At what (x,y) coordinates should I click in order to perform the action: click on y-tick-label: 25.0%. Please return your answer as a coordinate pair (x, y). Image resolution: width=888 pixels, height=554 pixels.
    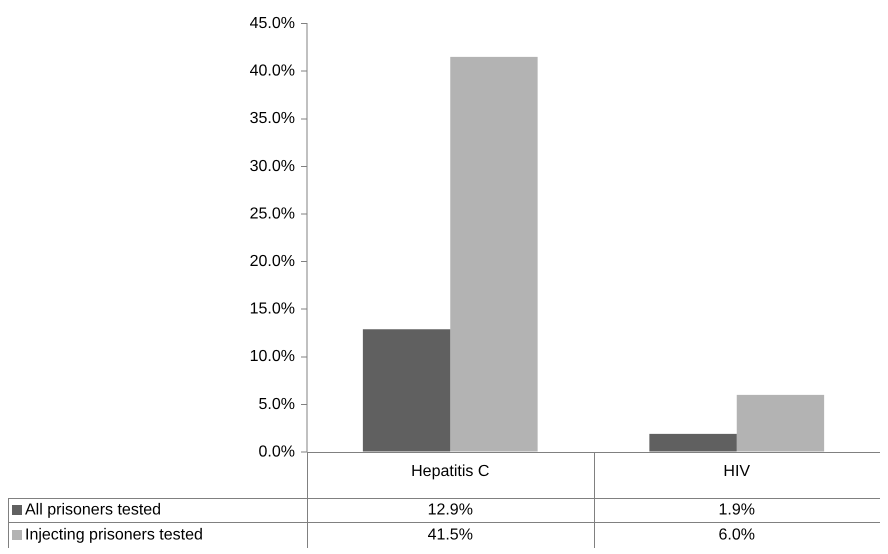
    Looking at the image, I should click on (272, 213).